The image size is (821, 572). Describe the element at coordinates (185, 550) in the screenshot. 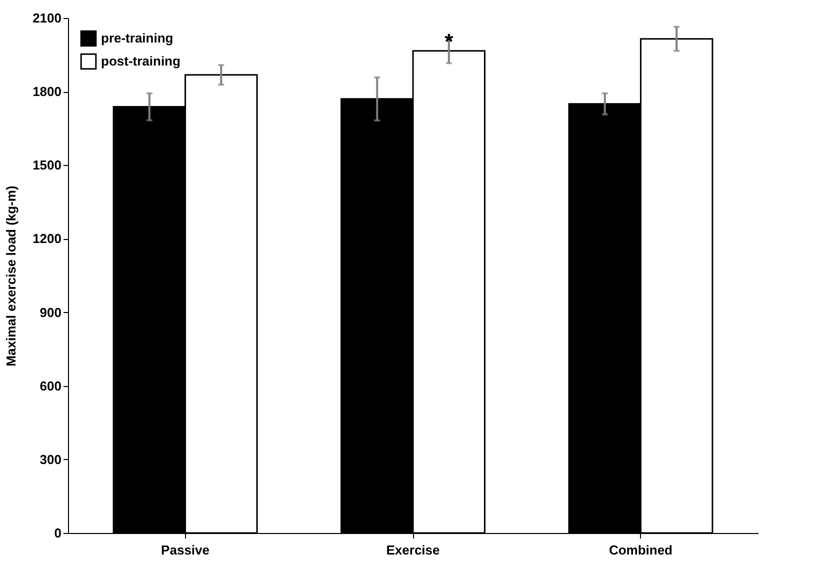

I see `x-tick-label: Passive` at that location.